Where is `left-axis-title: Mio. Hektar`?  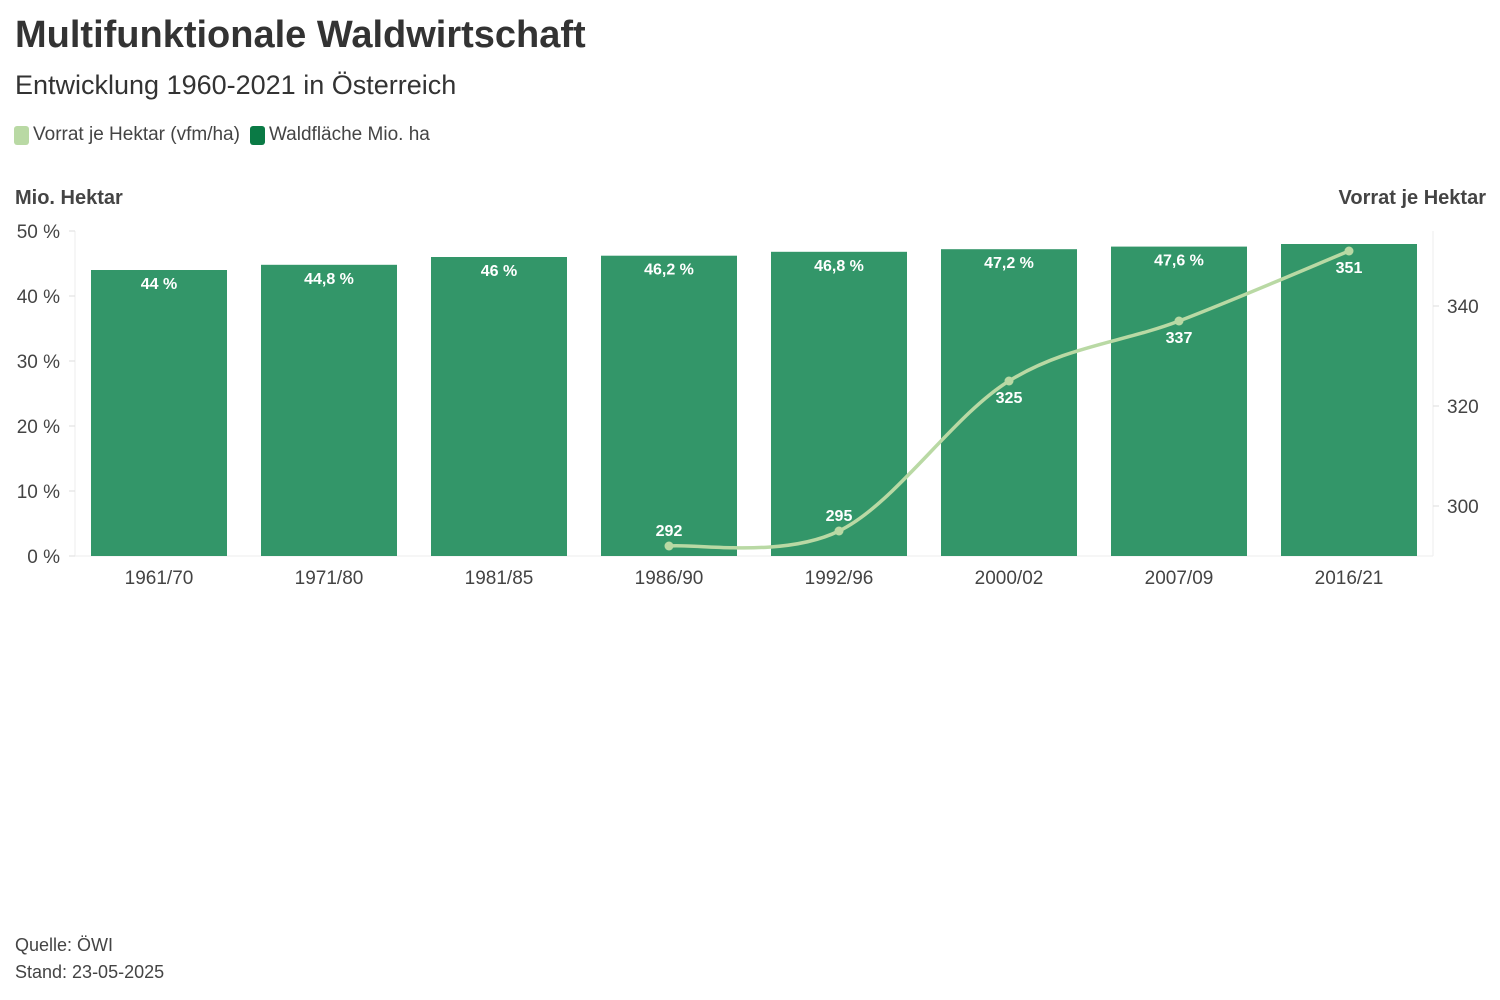
left-axis-title: Mio. Hektar is located at coordinates (69, 198).